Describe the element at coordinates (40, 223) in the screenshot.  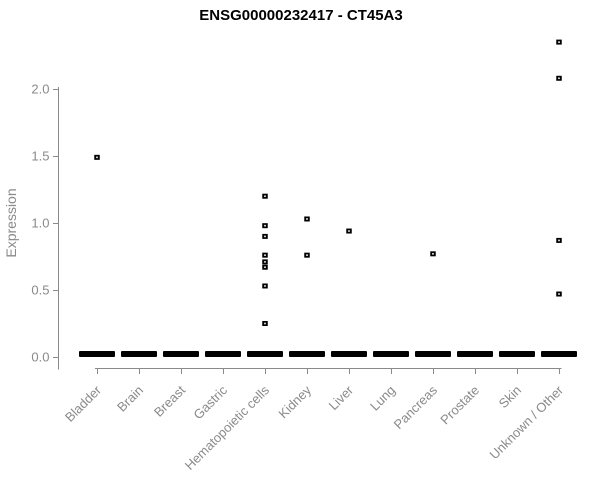
I see `y-tick-label: 1.0` at that location.